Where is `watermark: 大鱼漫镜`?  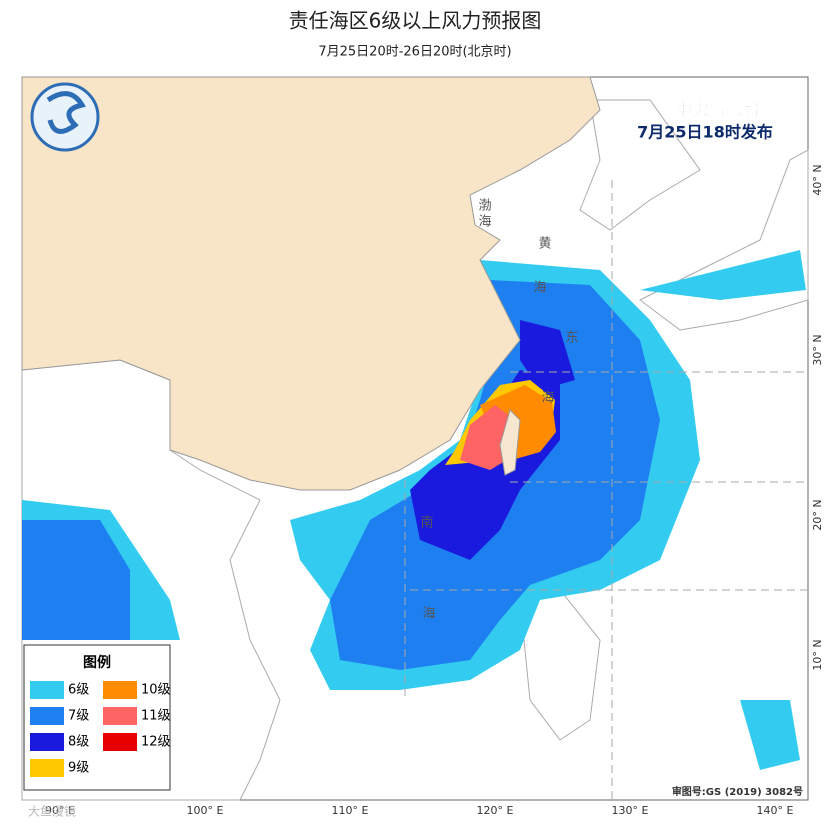
watermark: 大鱼漫镜 is located at coordinates (52, 811).